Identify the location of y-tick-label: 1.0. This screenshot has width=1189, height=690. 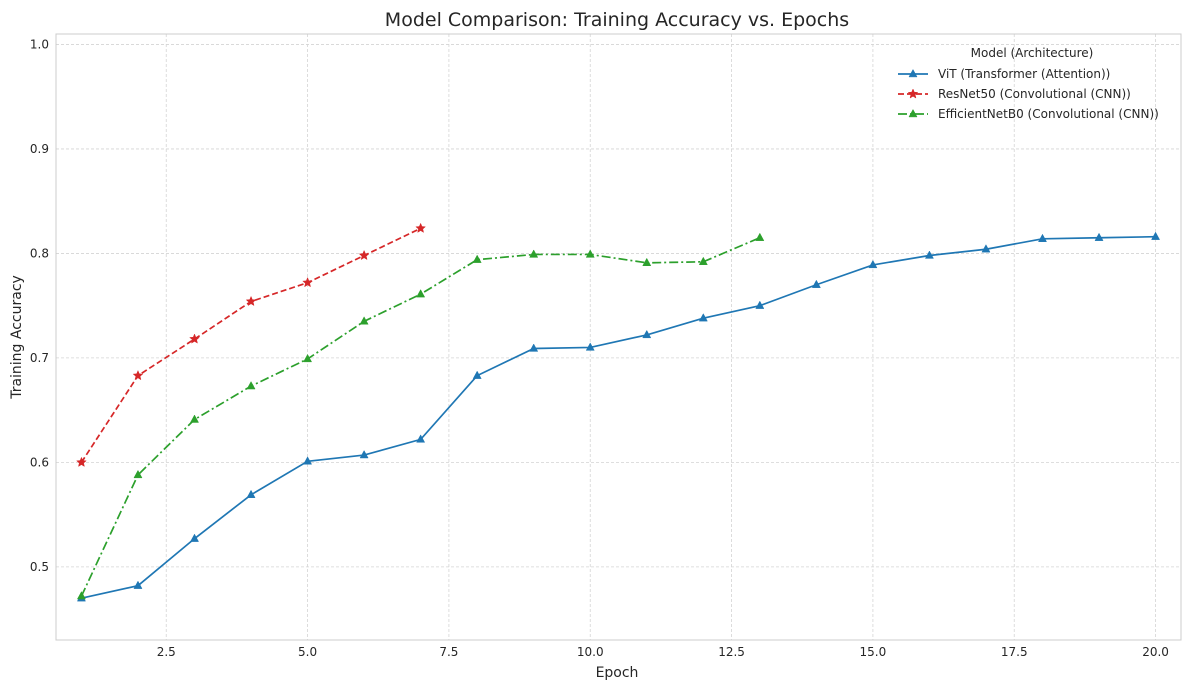
(39, 44).